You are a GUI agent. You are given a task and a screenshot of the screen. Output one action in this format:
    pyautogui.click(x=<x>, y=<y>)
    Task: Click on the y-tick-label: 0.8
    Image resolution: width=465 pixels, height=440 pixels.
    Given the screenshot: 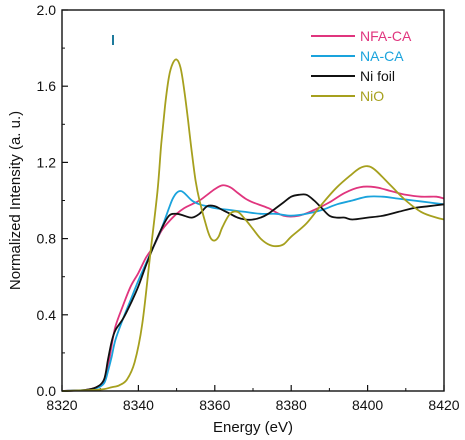 What is the action you would take?
    pyautogui.click(x=47, y=239)
    